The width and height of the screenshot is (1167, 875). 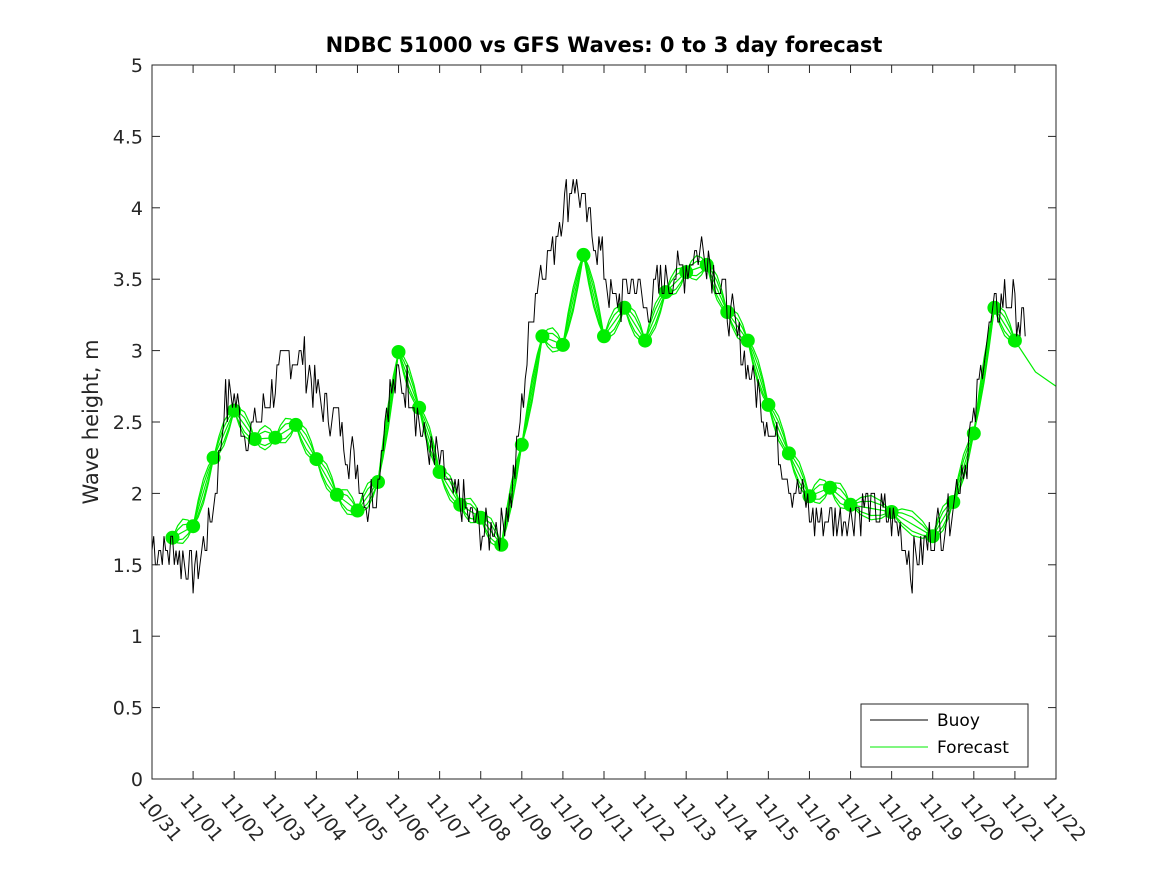 What do you see at coordinates (1035, 363) in the screenshot?
I see `forecast-tail-line` at bounding box center [1035, 363].